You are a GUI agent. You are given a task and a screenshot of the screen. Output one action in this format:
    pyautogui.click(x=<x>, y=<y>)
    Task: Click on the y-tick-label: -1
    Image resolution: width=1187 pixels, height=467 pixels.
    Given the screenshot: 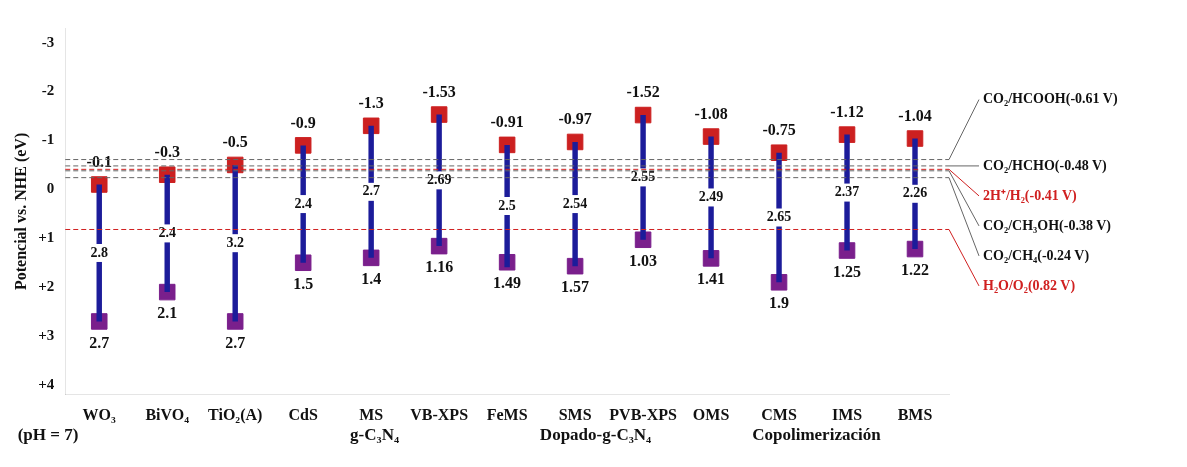 What is the action you would take?
    pyautogui.click(x=48, y=139)
    